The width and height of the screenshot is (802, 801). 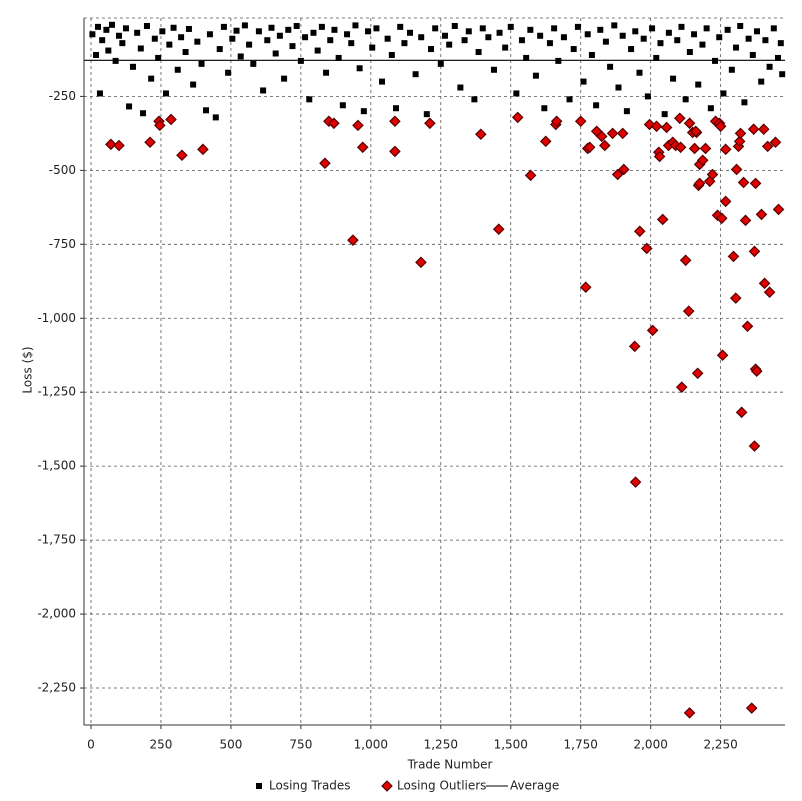 What do you see at coordinates (720, 745) in the screenshot?
I see `x-tick-label: 2,250` at bounding box center [720, 745].